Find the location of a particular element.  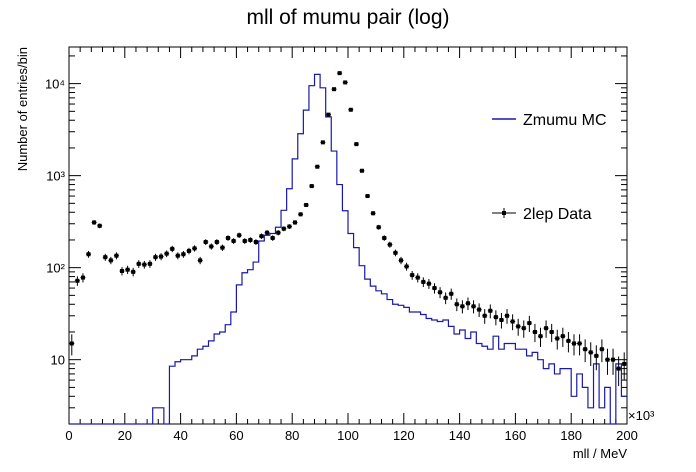

x-tick-label: 200 is located at coordinates (627, 435).